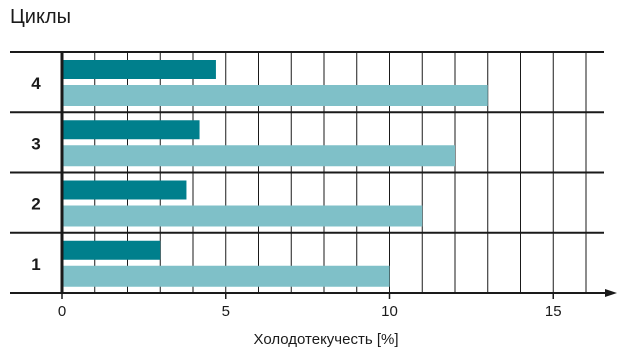  Describe the element at coordinates (325, 339) in the screenshot. I see `x-axis-title: Холодотекучесть [%]` at that location.